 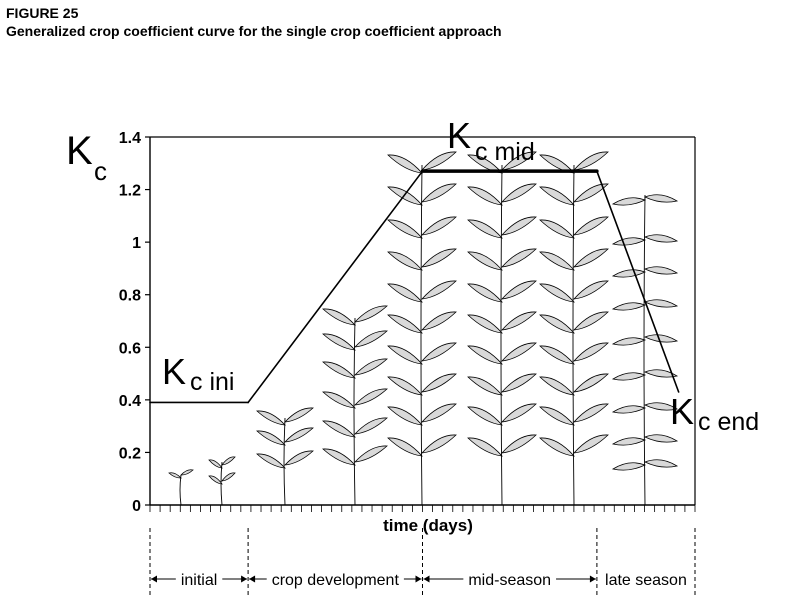 I want to click on y-tick-label: 1.4, so click(x=130, y=138).